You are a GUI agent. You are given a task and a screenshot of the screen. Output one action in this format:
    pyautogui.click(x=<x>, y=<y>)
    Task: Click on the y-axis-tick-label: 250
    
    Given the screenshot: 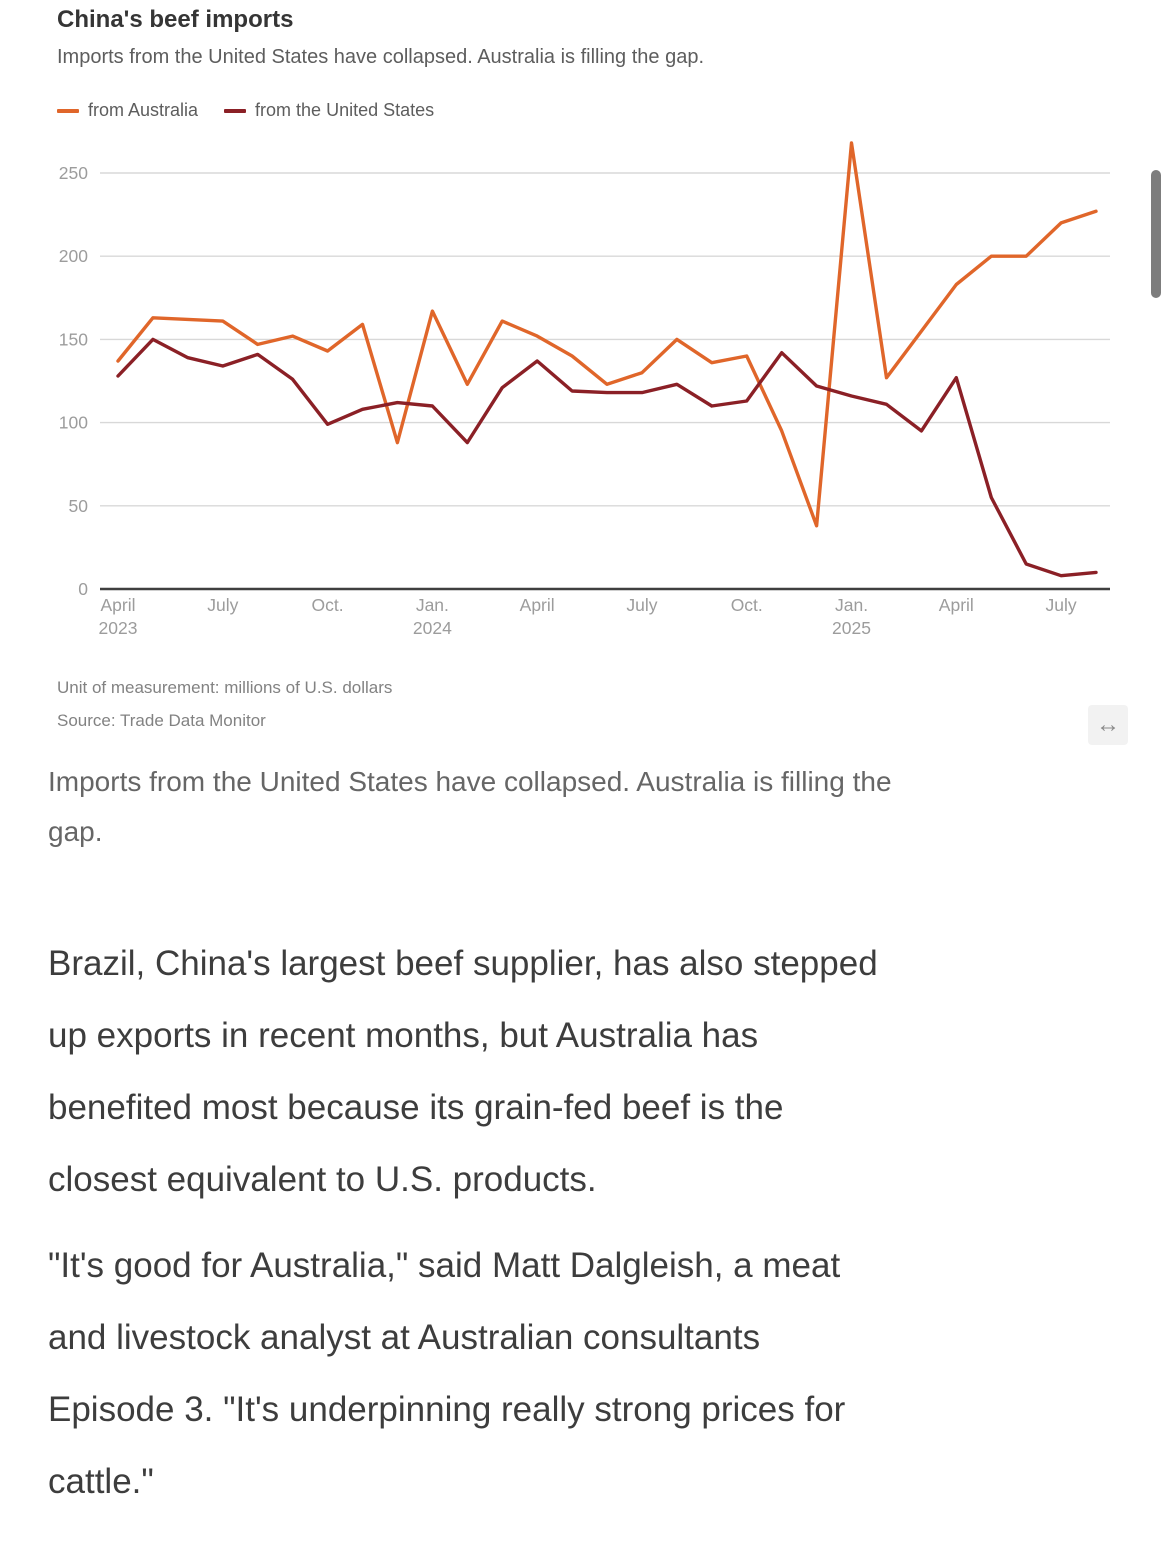 What is the action you would take?
    pyautogui.click(x=73, y=173)
    